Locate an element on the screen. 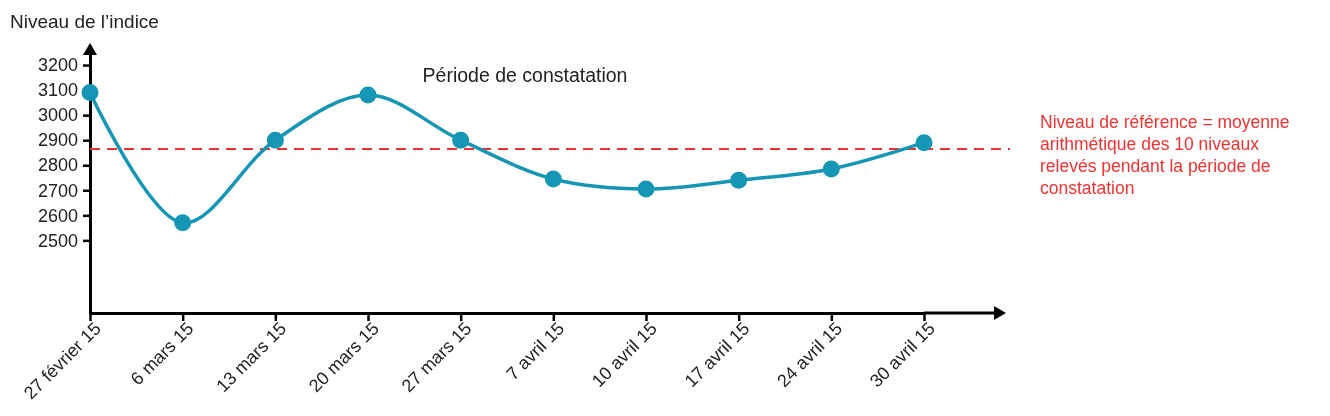 This screenshot has width=1330, height=416. annotation: Période de constatation is located at coordinates (525, 75).